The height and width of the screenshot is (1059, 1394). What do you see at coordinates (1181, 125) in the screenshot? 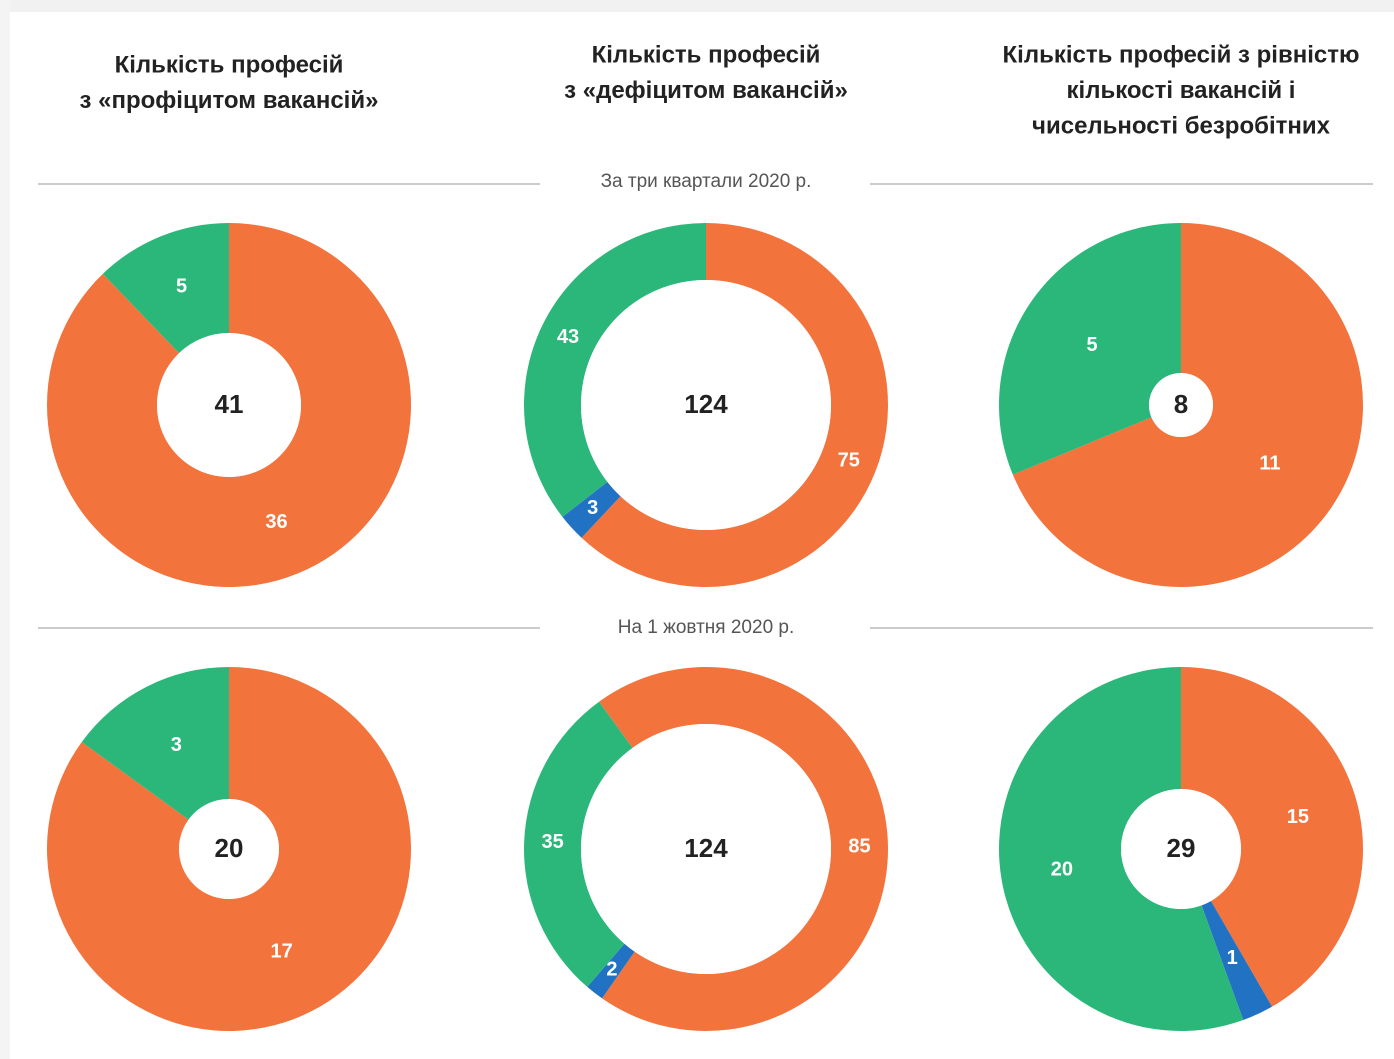
I see `column-title: чисельності безробітних` at bounding box center [1181, 125].